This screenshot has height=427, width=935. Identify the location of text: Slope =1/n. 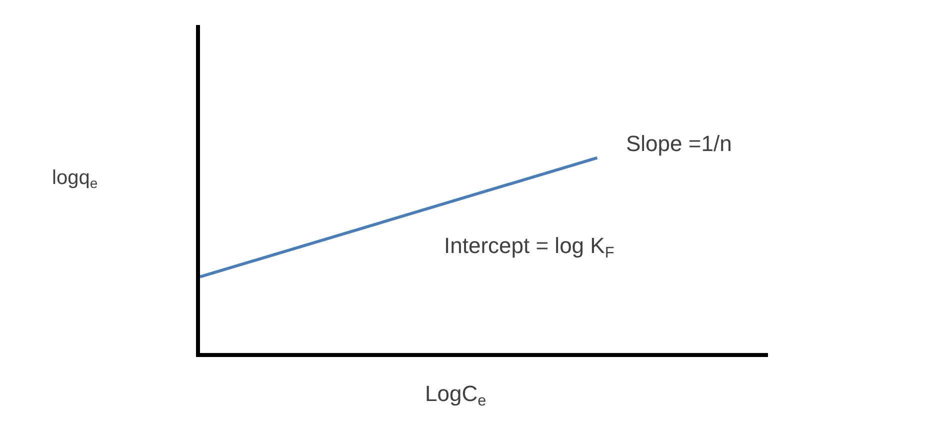
(679, 143).